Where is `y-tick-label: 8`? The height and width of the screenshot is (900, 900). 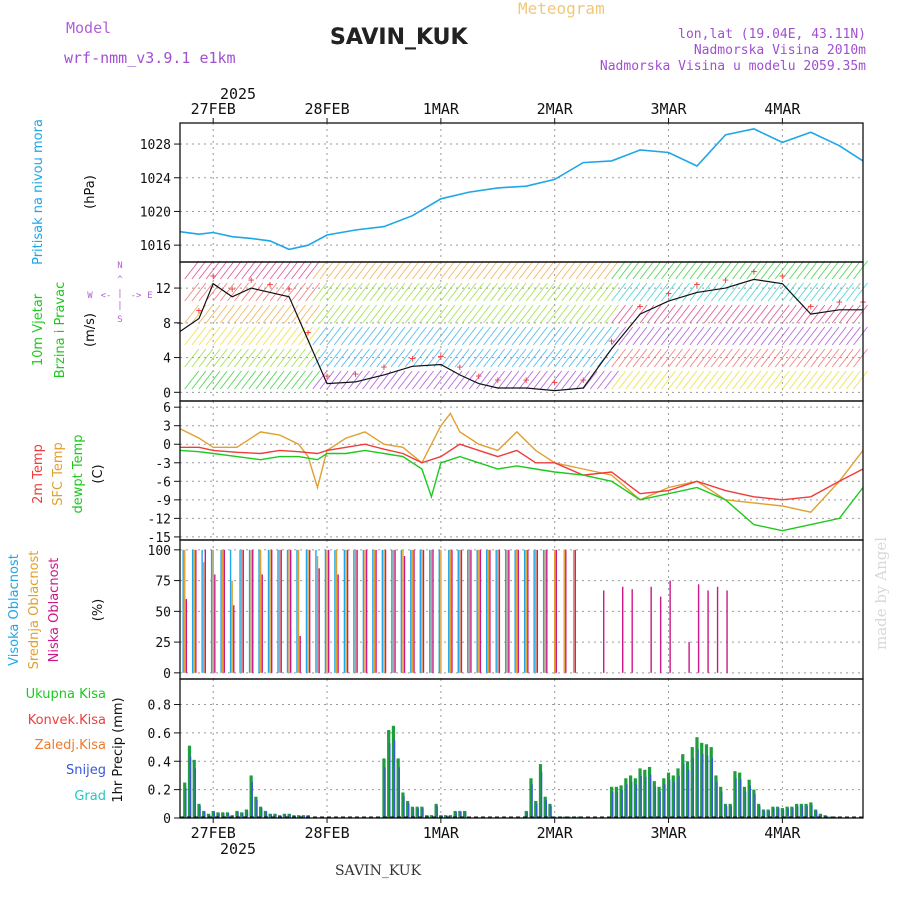 y-tick-label: 8 is located at coordinates (167, 324).